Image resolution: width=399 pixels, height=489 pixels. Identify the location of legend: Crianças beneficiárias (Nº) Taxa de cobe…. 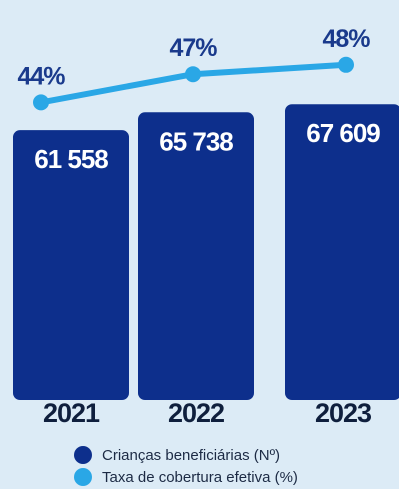
(234, 466).